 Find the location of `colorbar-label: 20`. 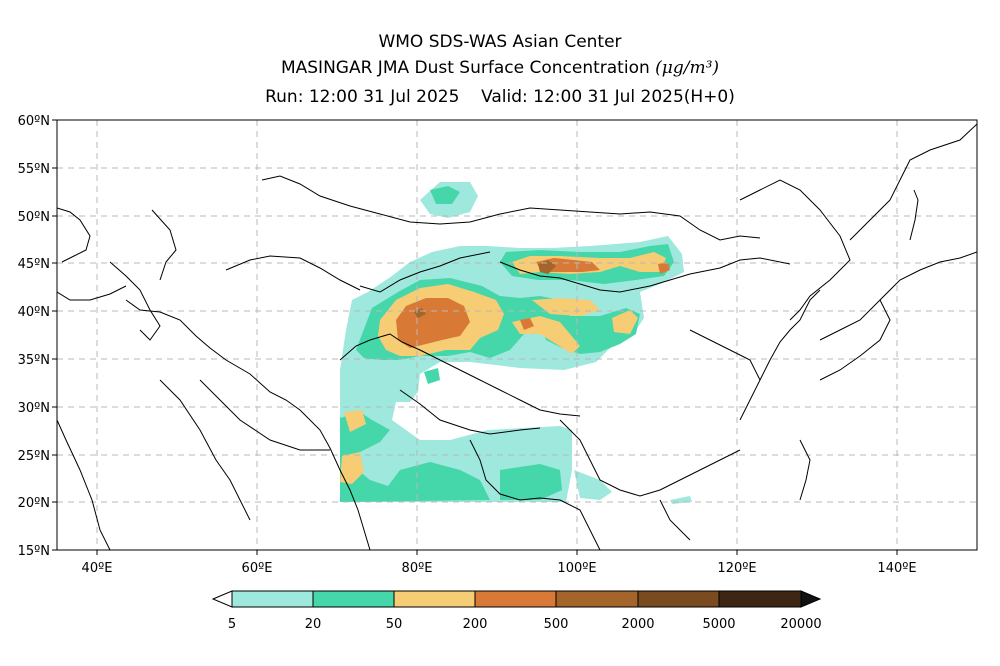

colorbar-label: 20 is located at coordinates (313, 624).